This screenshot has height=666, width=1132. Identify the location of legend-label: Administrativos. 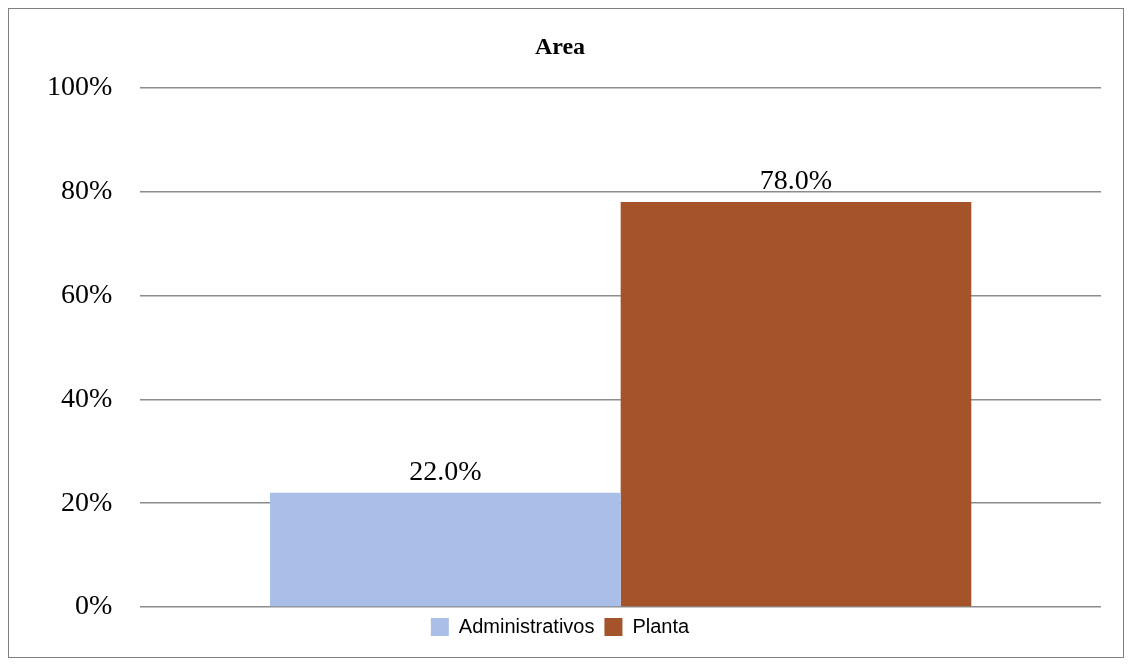
(526, 625).